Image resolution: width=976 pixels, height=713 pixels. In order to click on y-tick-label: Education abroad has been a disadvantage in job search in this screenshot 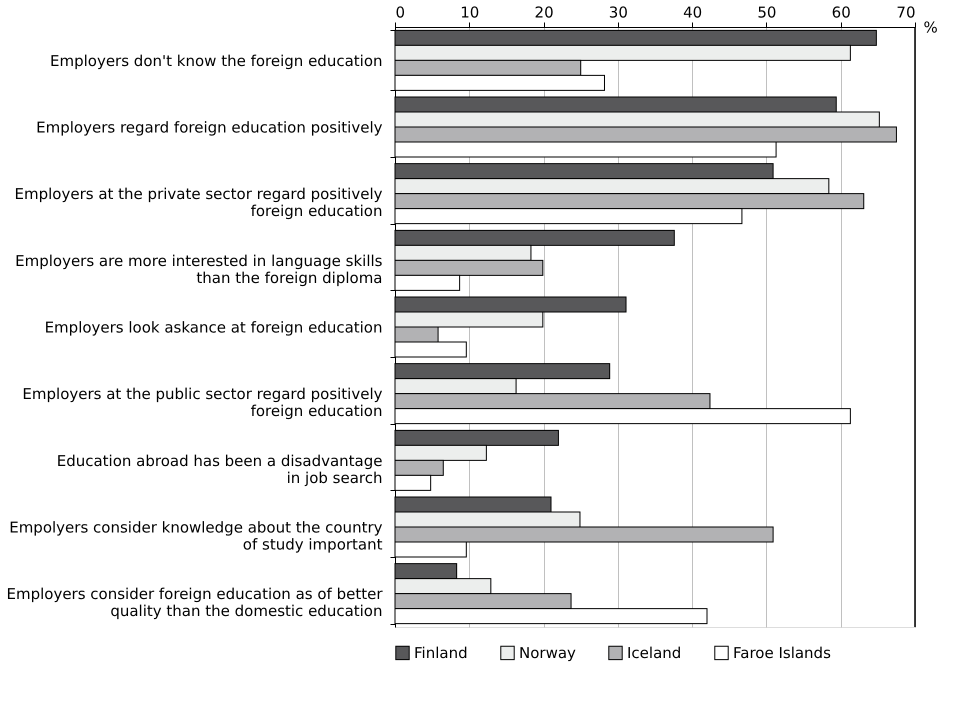, I will do `click(219, 469)`.